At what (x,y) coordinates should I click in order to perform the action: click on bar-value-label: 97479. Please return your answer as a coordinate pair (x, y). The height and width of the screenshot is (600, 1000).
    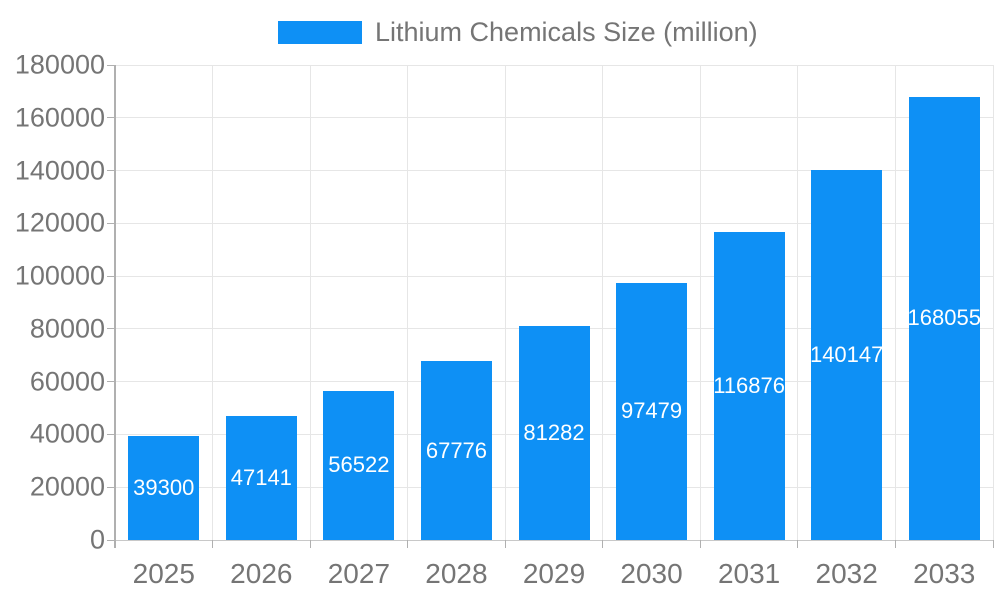
    Looking at the image, I should click on (651, 411).